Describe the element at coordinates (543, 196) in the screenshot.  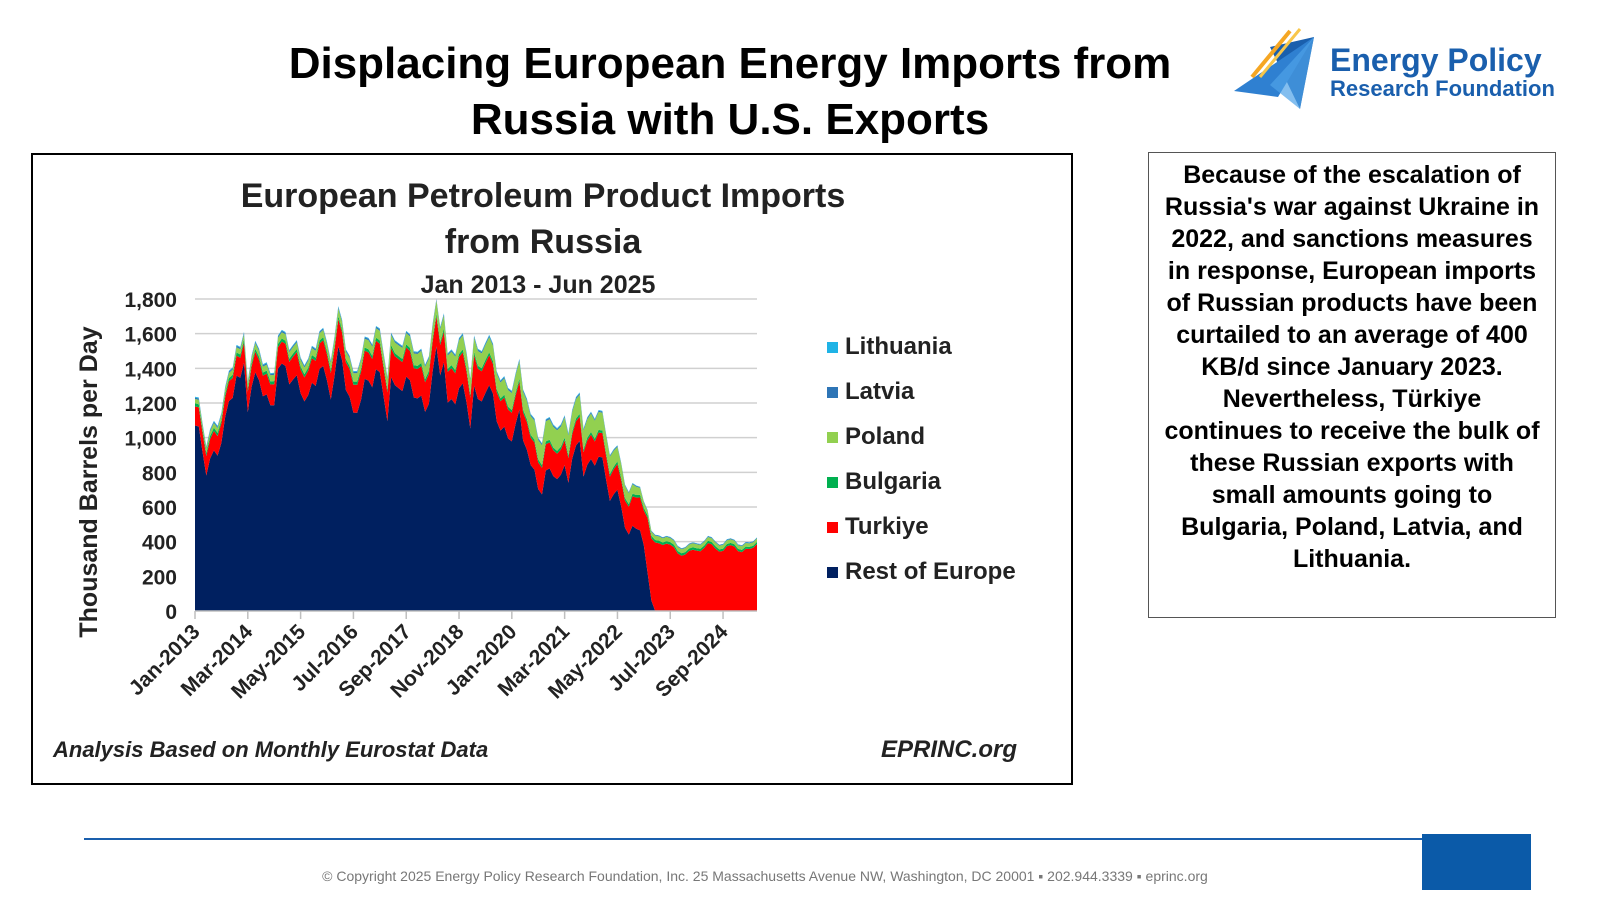
I see `chart-title-line1: European Petroleum Product Imports` at that location.